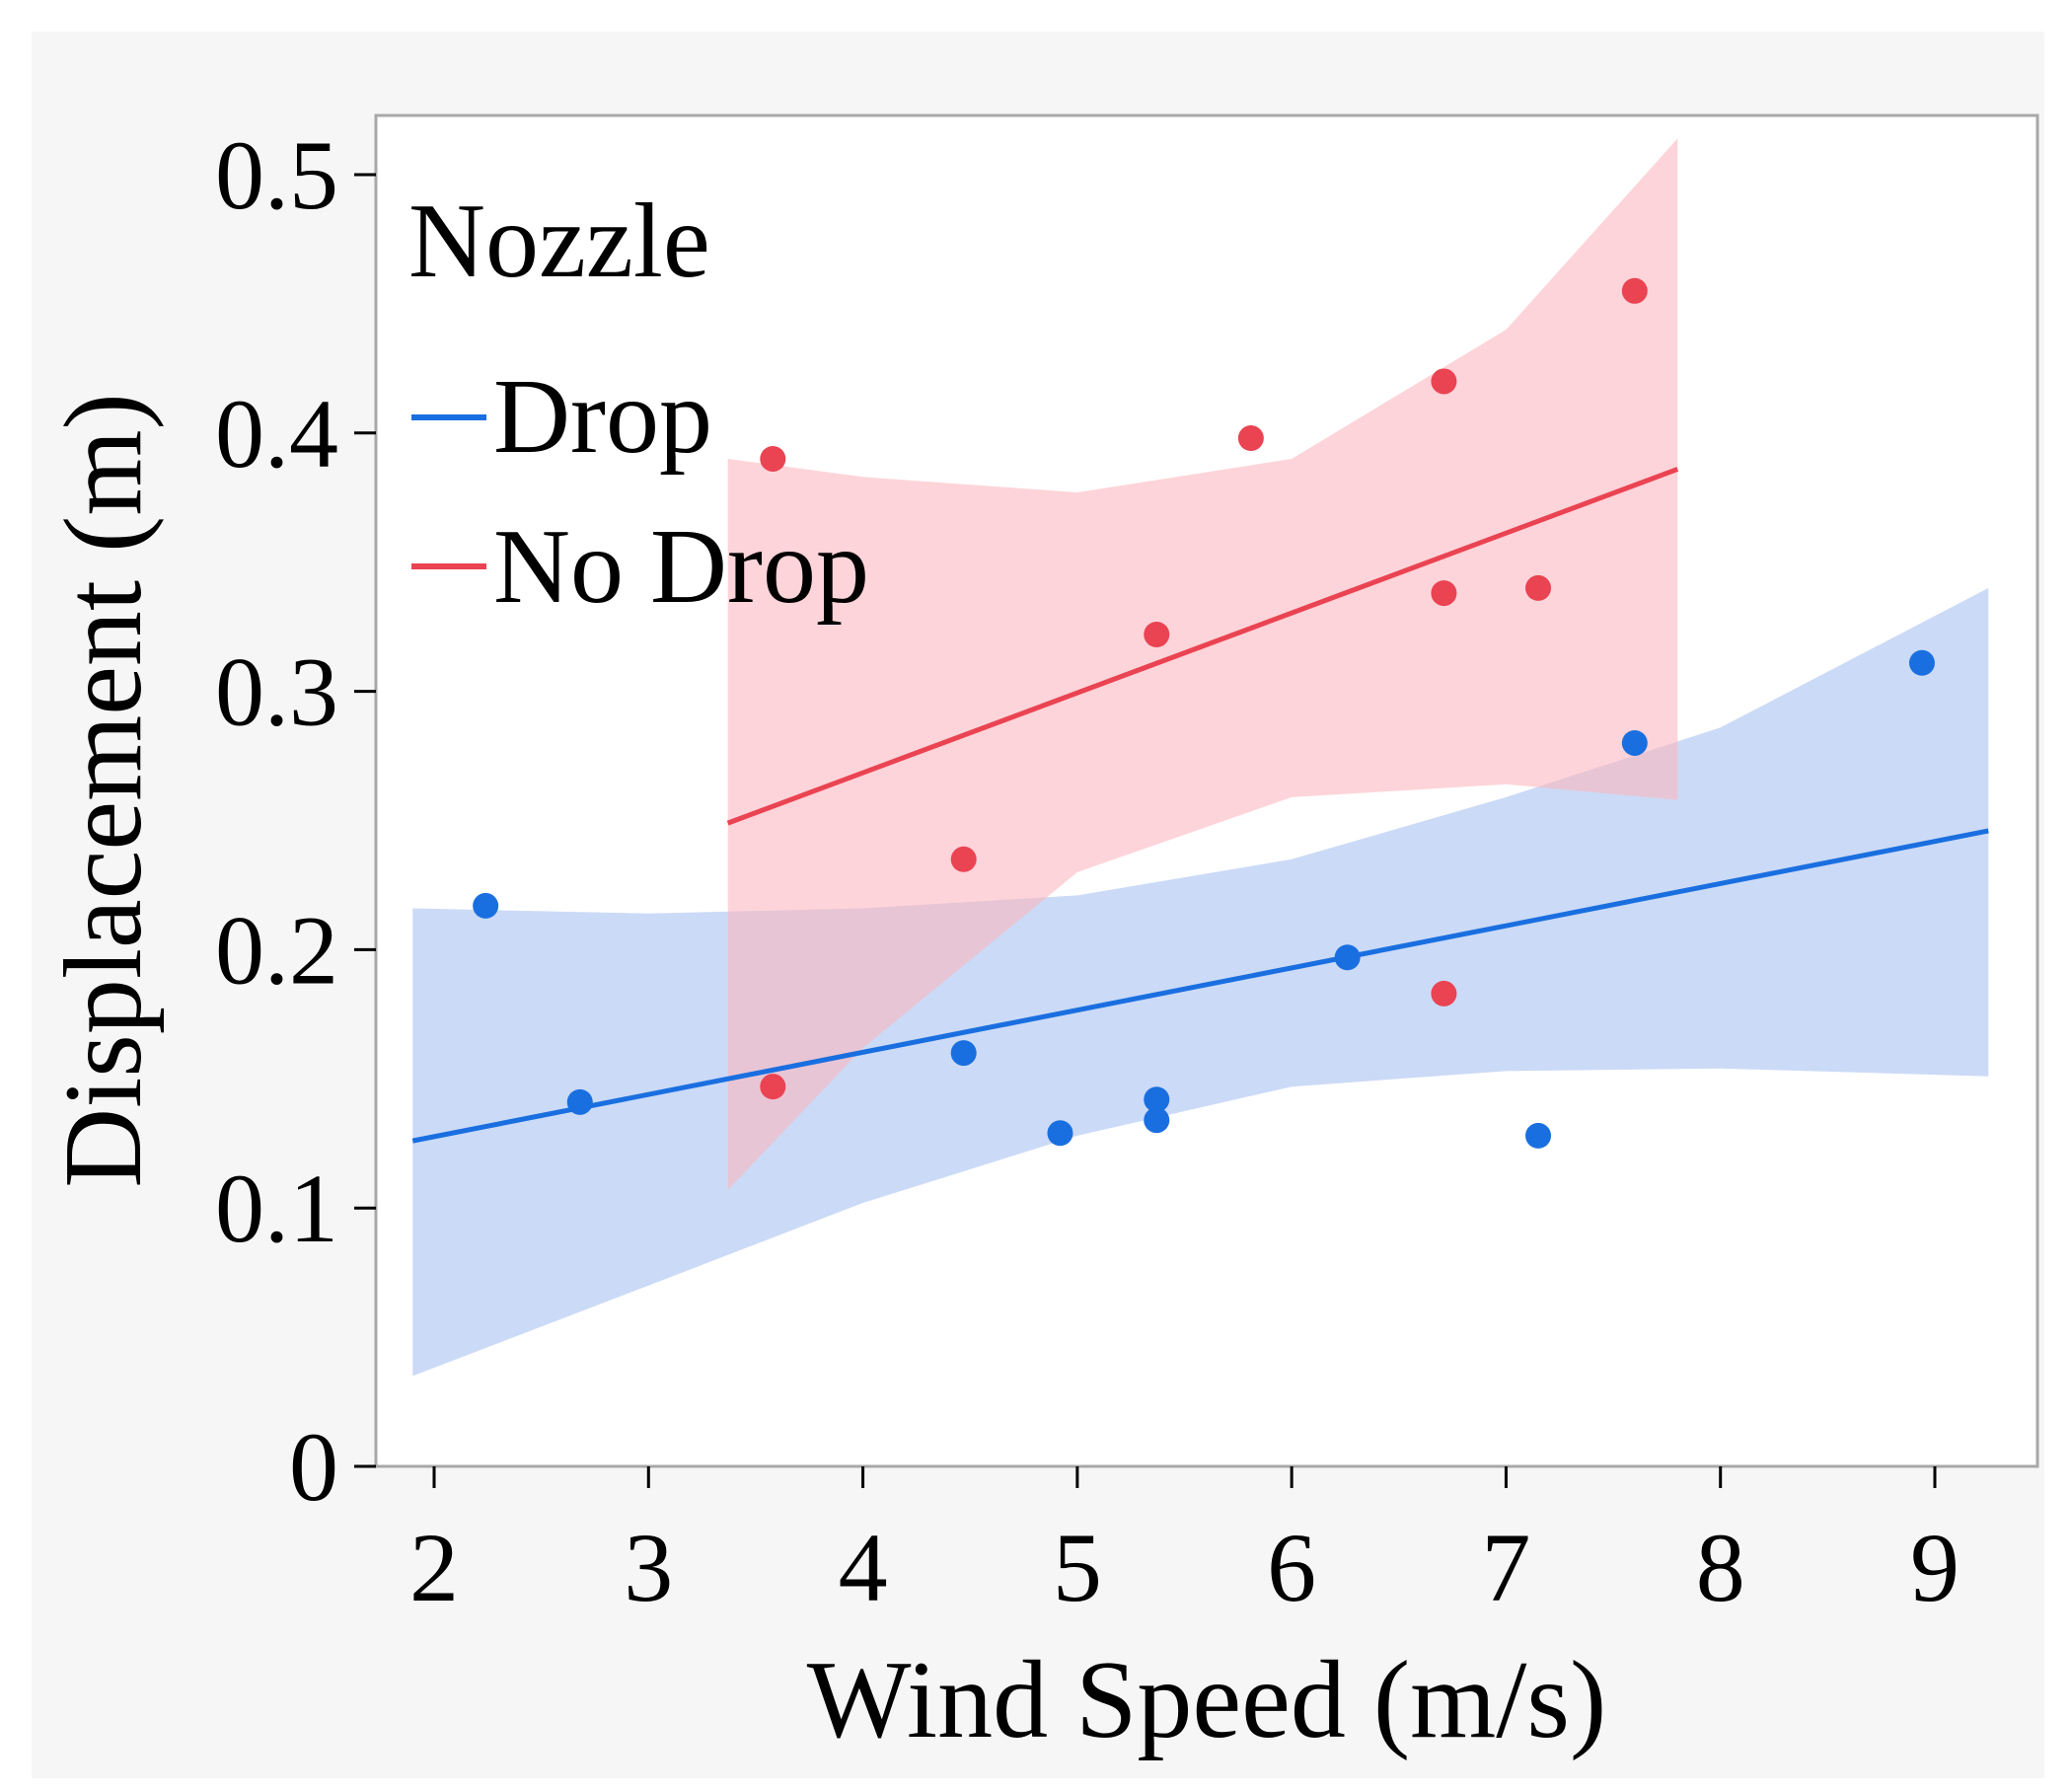 The height and width of the screenshot is (1792, 2071). I want to click on fit-line-no-drop, so click(1202, 647).